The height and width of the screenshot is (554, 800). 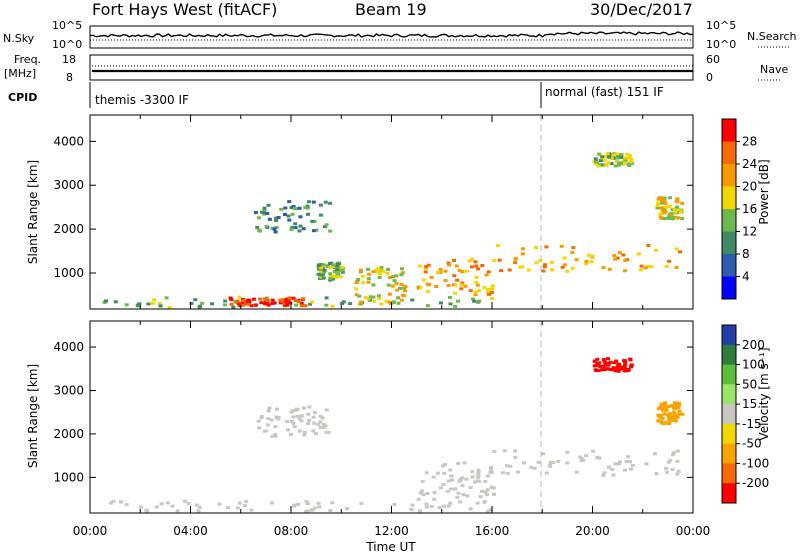 What do you see at coordinates (749, 384) in the screenshot?
I see `colorbar-tick-label: 50` at bounding box center [749, 384].